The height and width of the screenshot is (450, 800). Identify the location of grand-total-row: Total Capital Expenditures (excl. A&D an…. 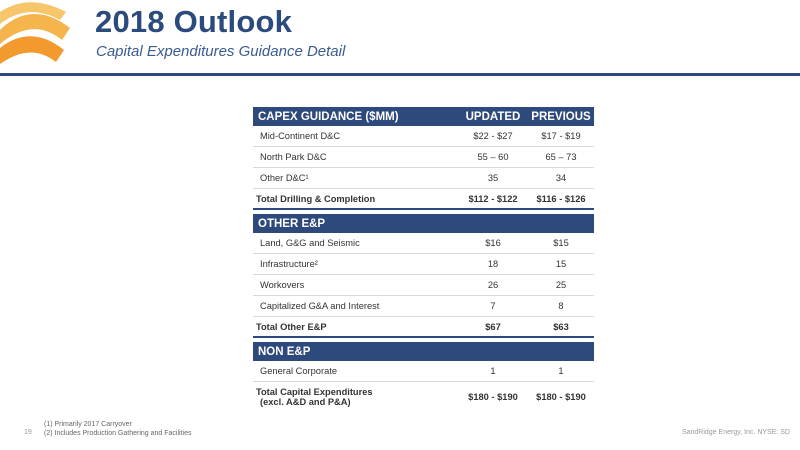
(423, 397).